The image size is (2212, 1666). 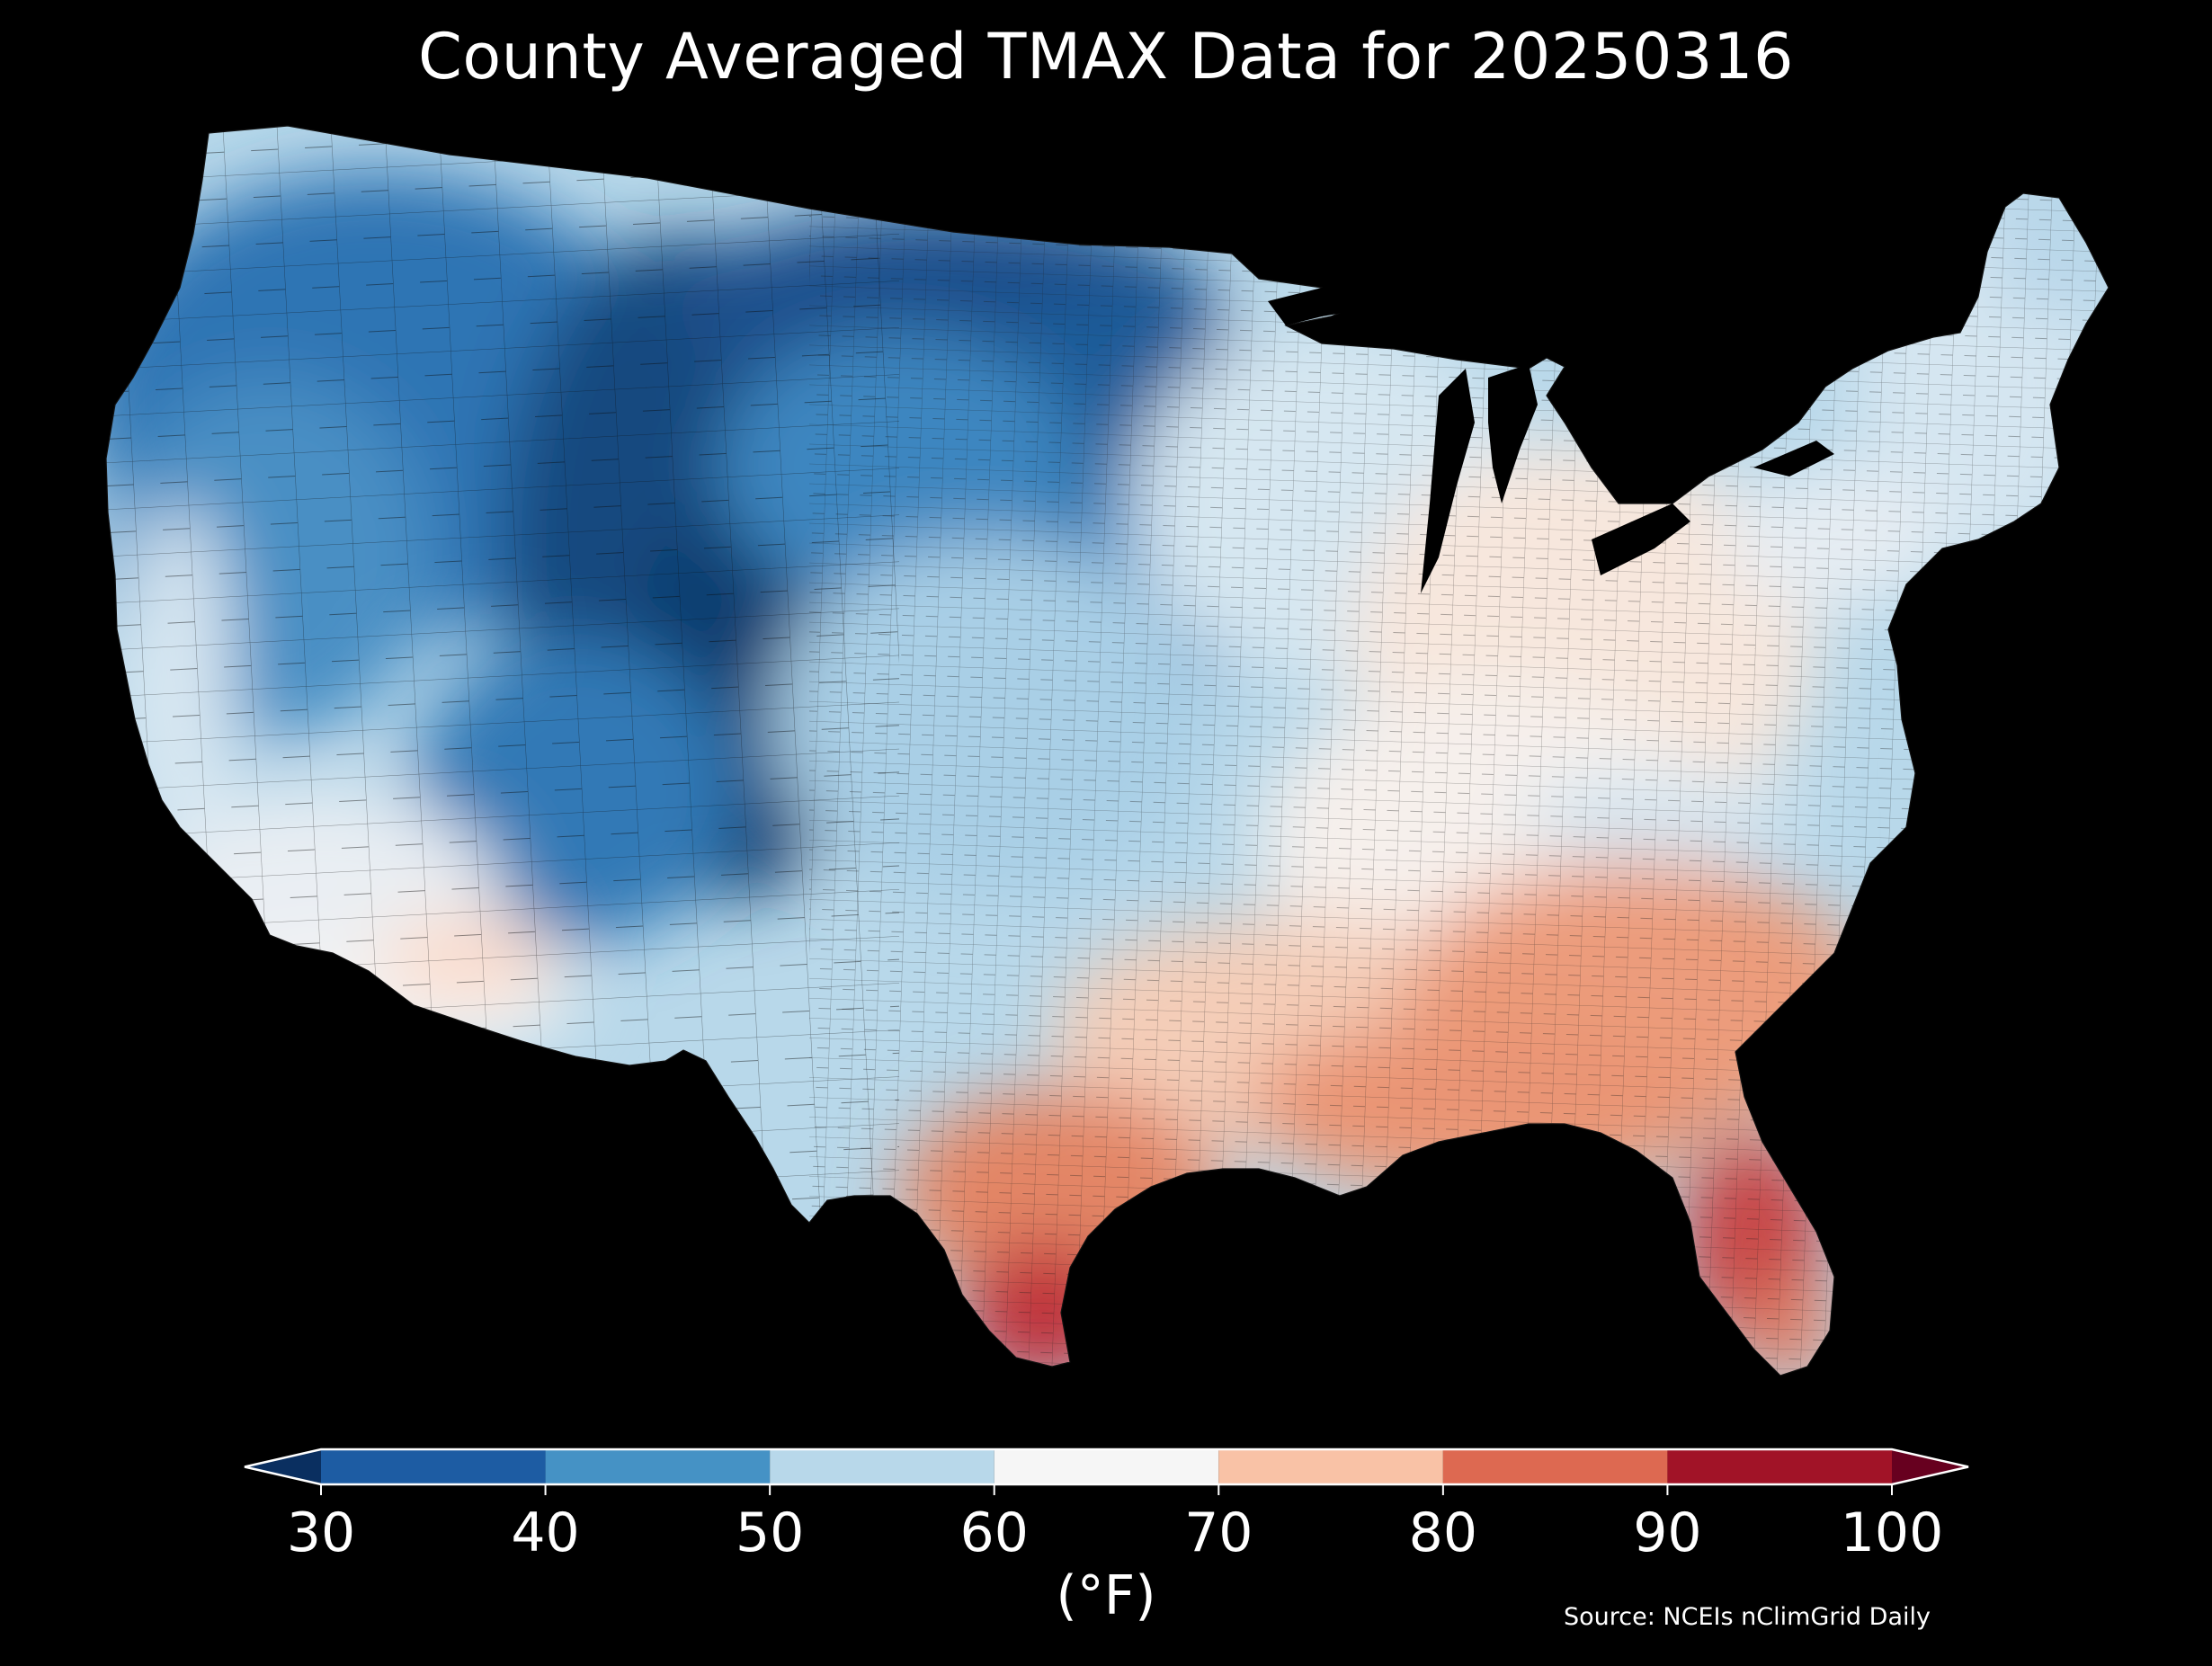 I want to click on colorbar-tick-label: 60, so click(x=994, y=1532).